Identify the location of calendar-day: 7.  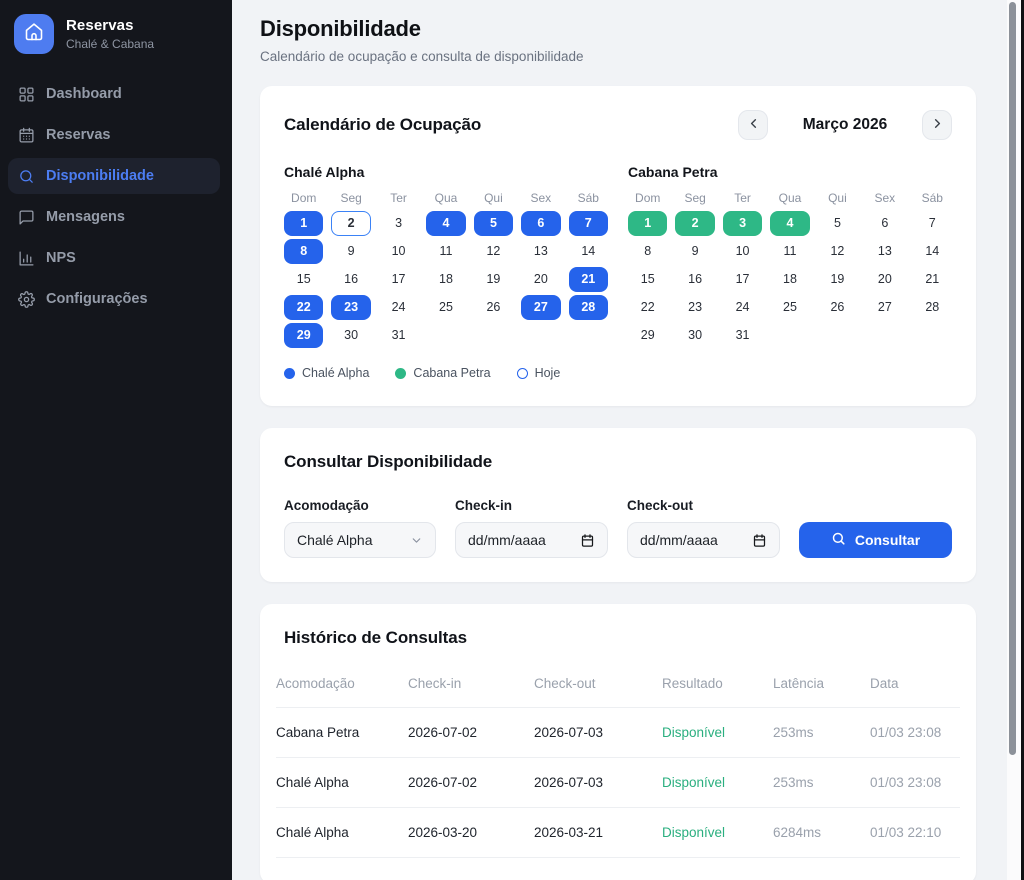
(588, 223).